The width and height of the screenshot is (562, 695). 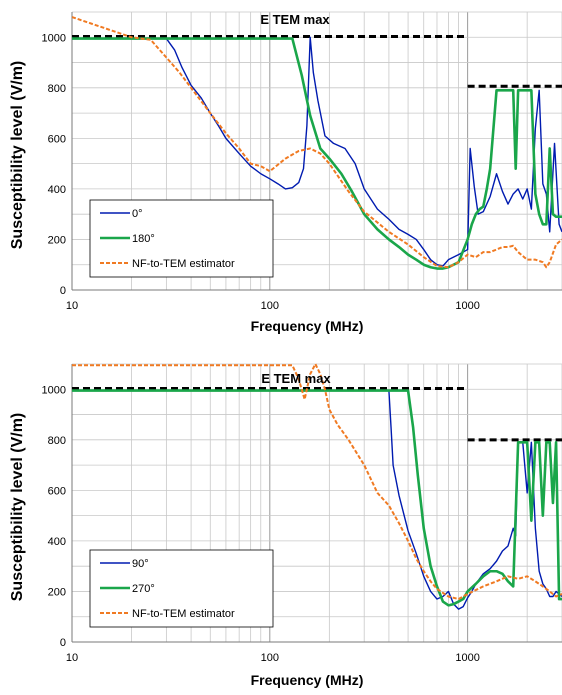 I want to click on legend-label: 270°, so click(x=143, y=589).